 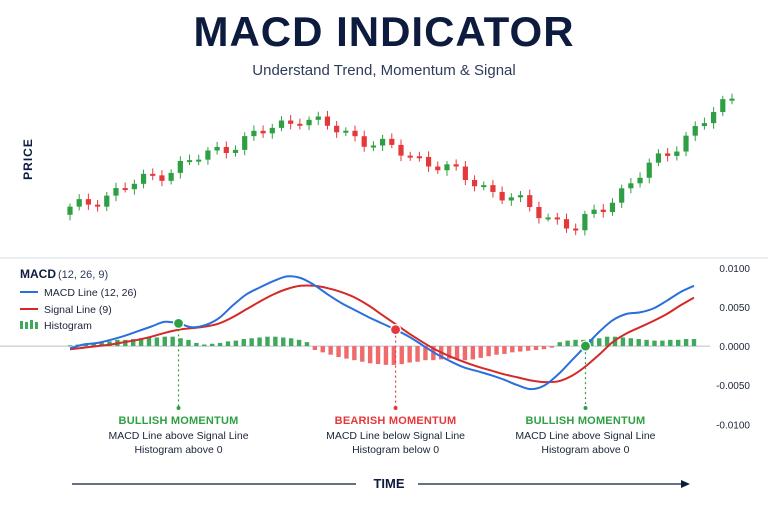 What do you see at coordinates (83, 275) in the screenshot?
I see `legend-params: (12, 26, 9)` at bounding box center [83, 275].